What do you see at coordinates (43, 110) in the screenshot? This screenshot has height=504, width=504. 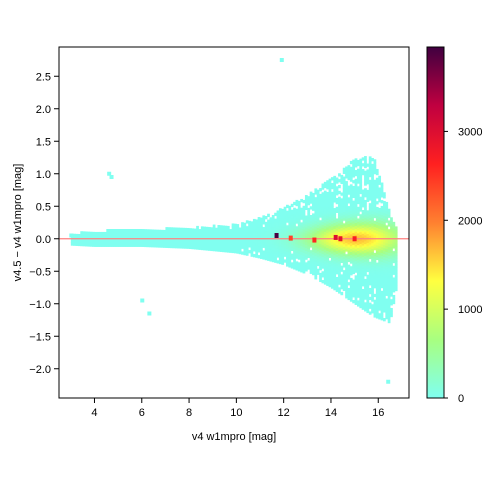 I see `y-tick-label: 2.0` at bounding box center [43, 110].